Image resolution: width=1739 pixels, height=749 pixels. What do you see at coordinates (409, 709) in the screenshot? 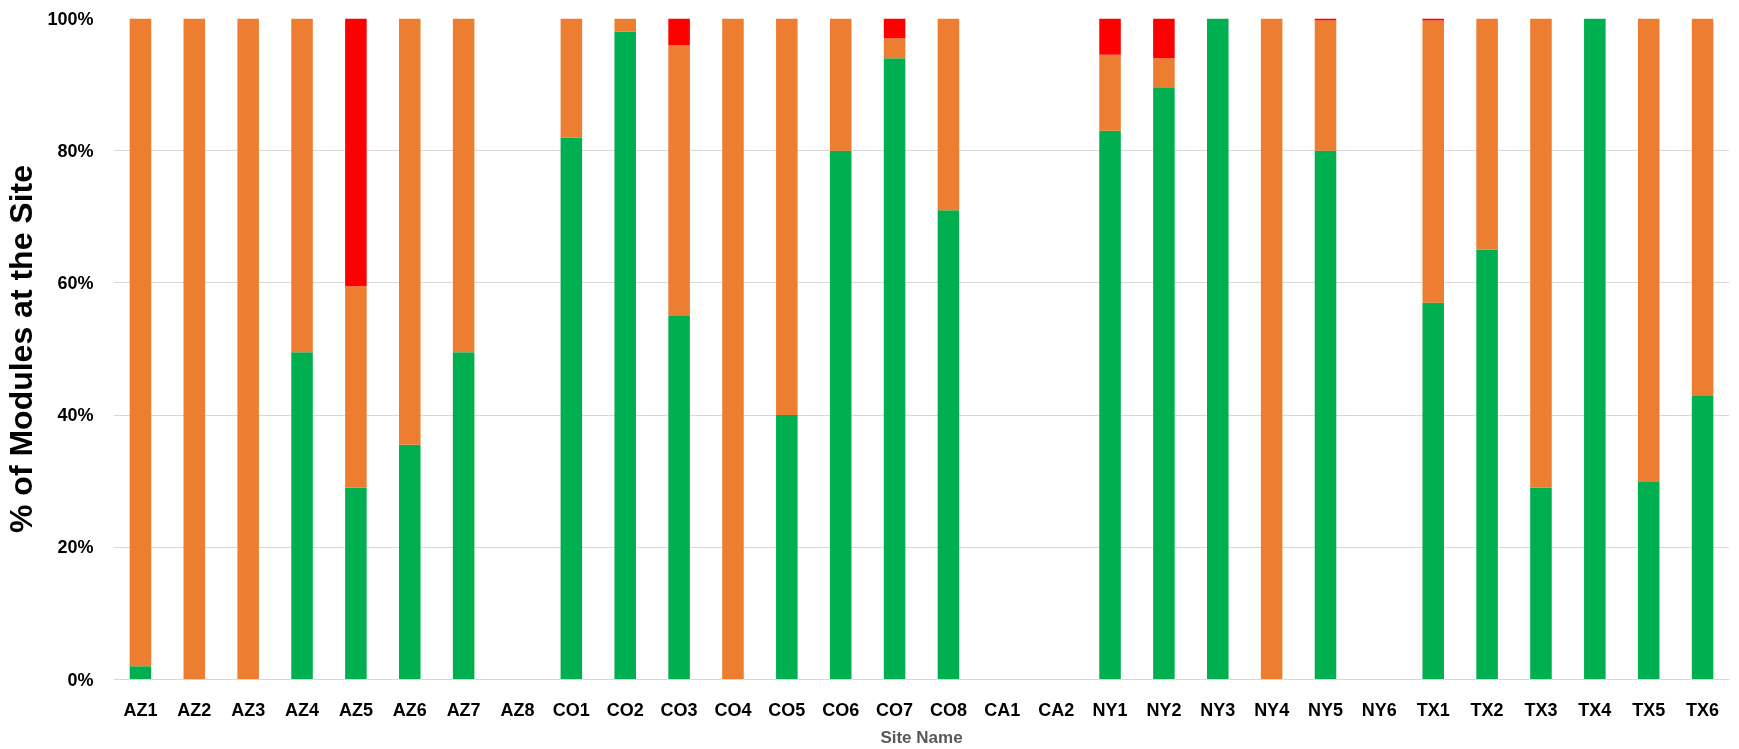
I see `x-tick-label: AZ6` at bounding box center [409, 709].